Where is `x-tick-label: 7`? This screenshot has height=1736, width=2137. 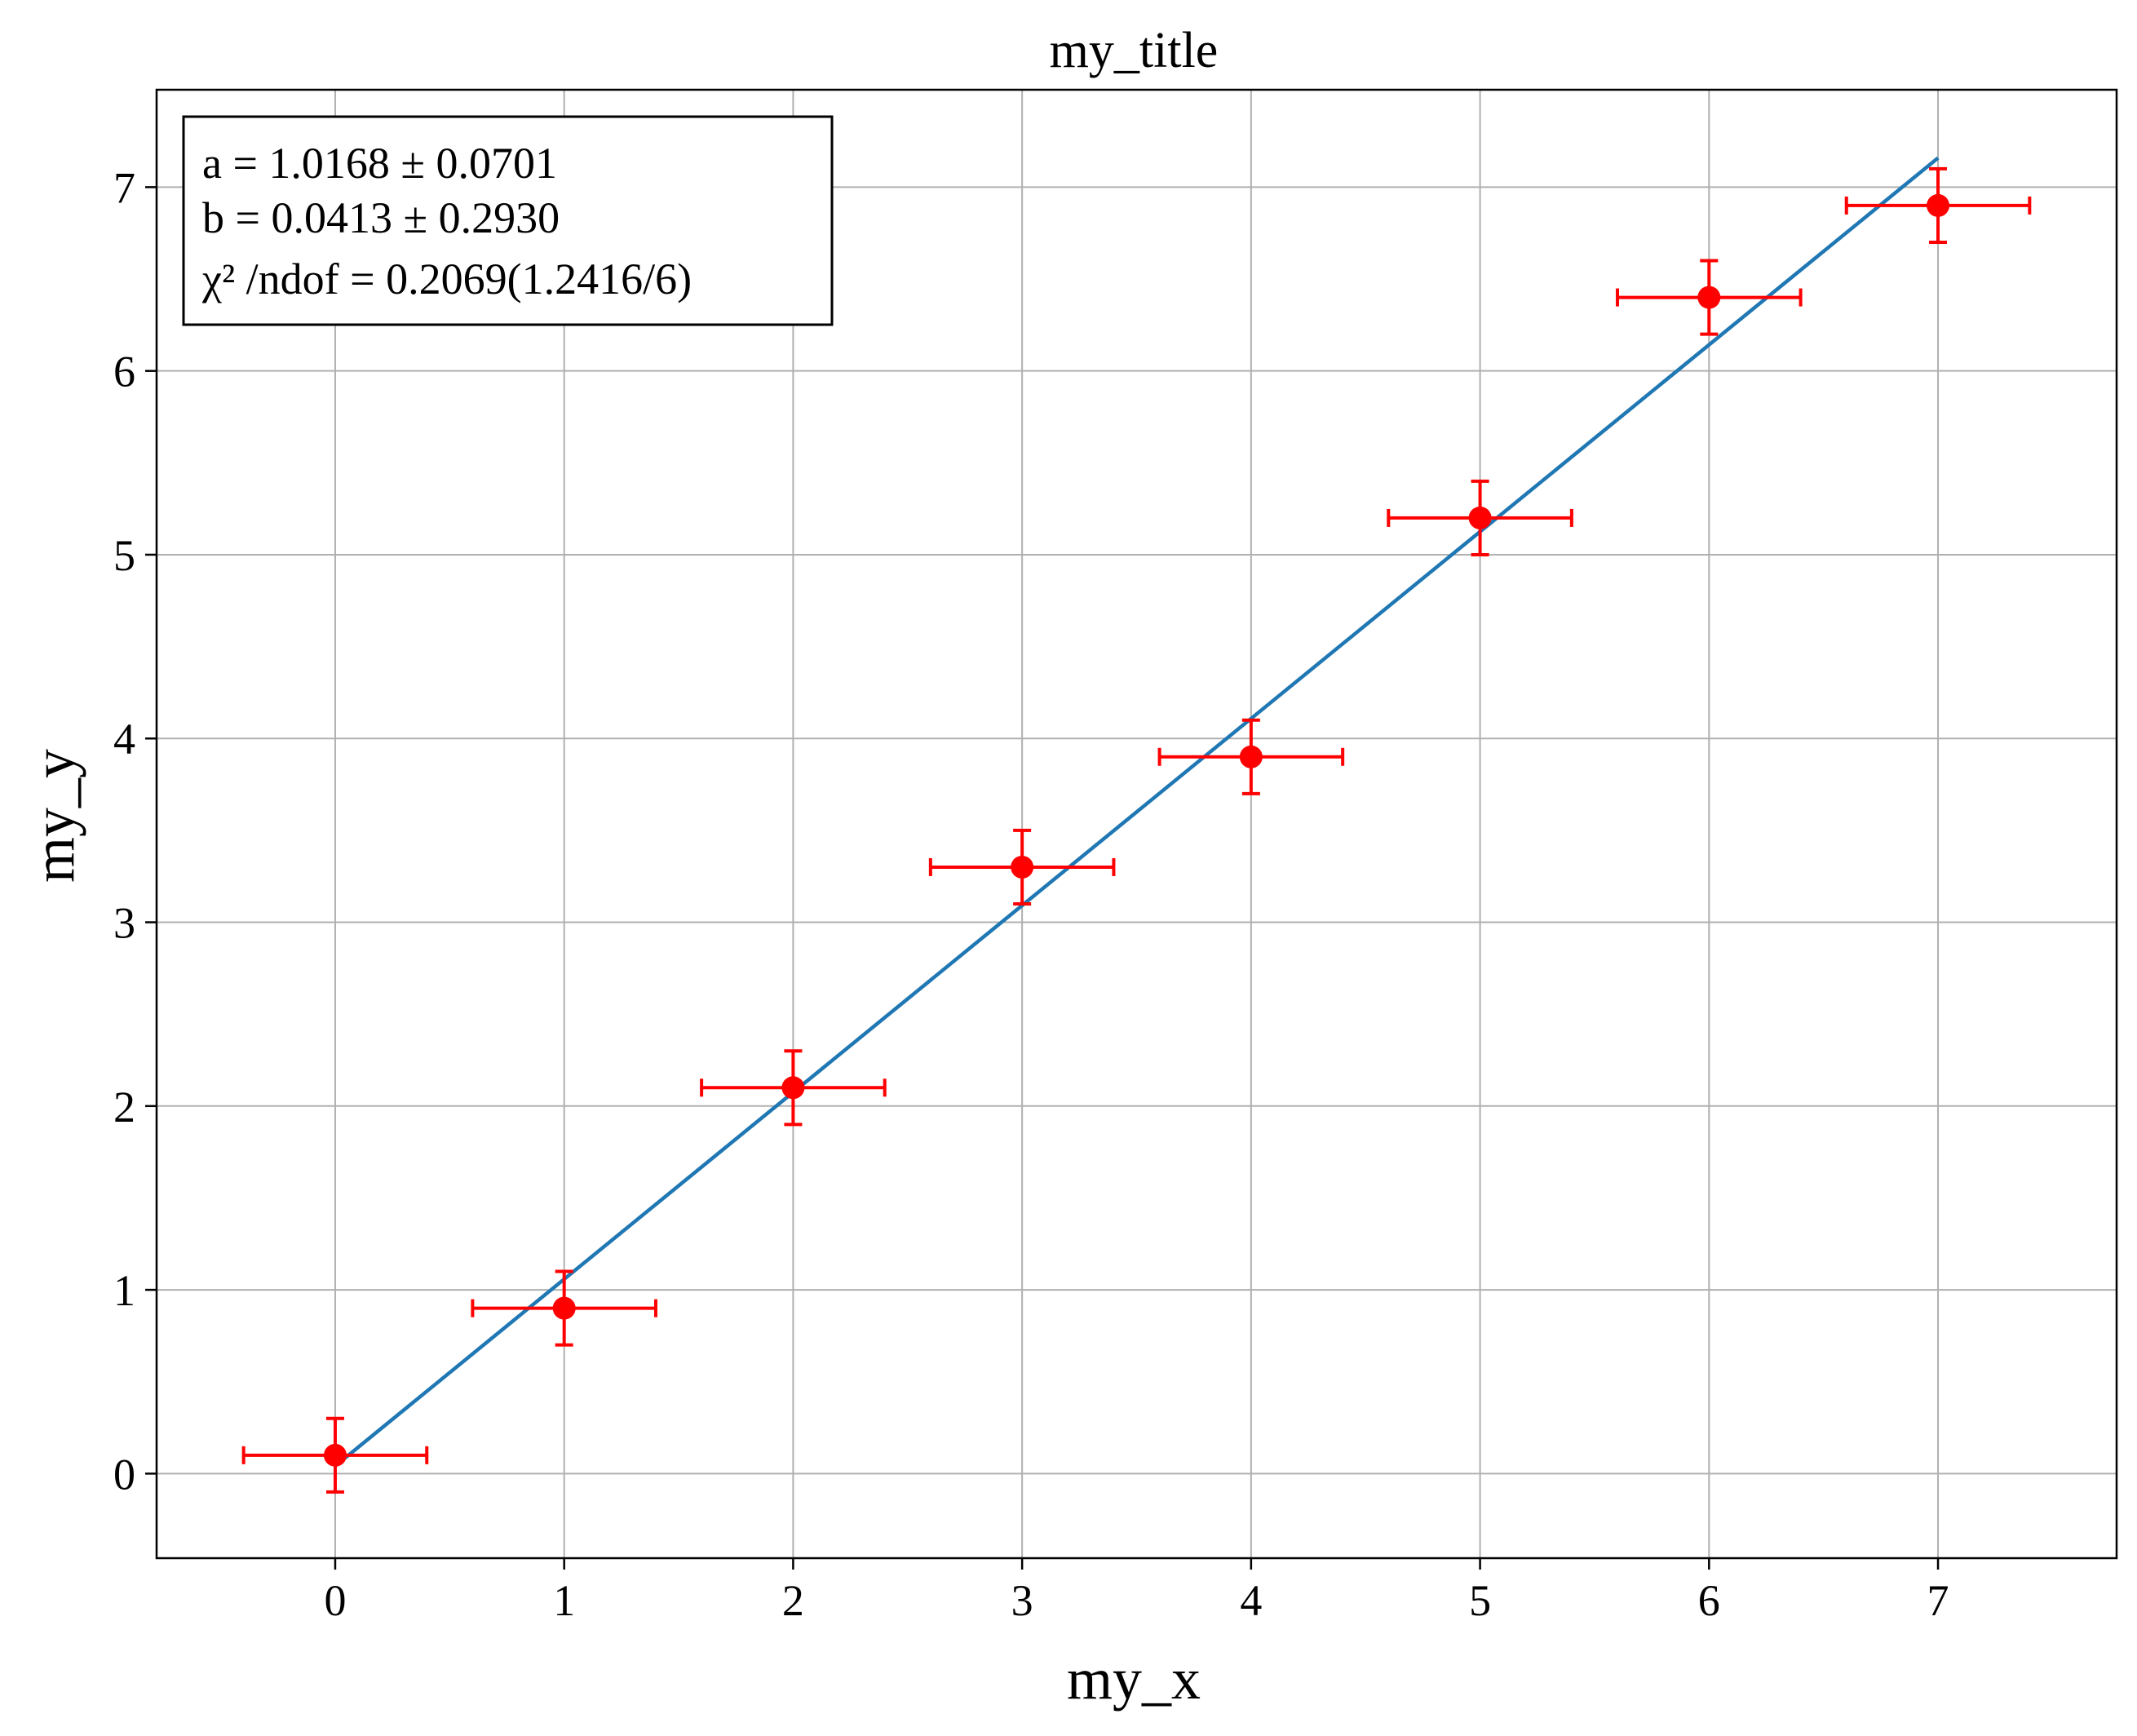 x-tick-label: 7 is located at coordinates (1938, 1600).